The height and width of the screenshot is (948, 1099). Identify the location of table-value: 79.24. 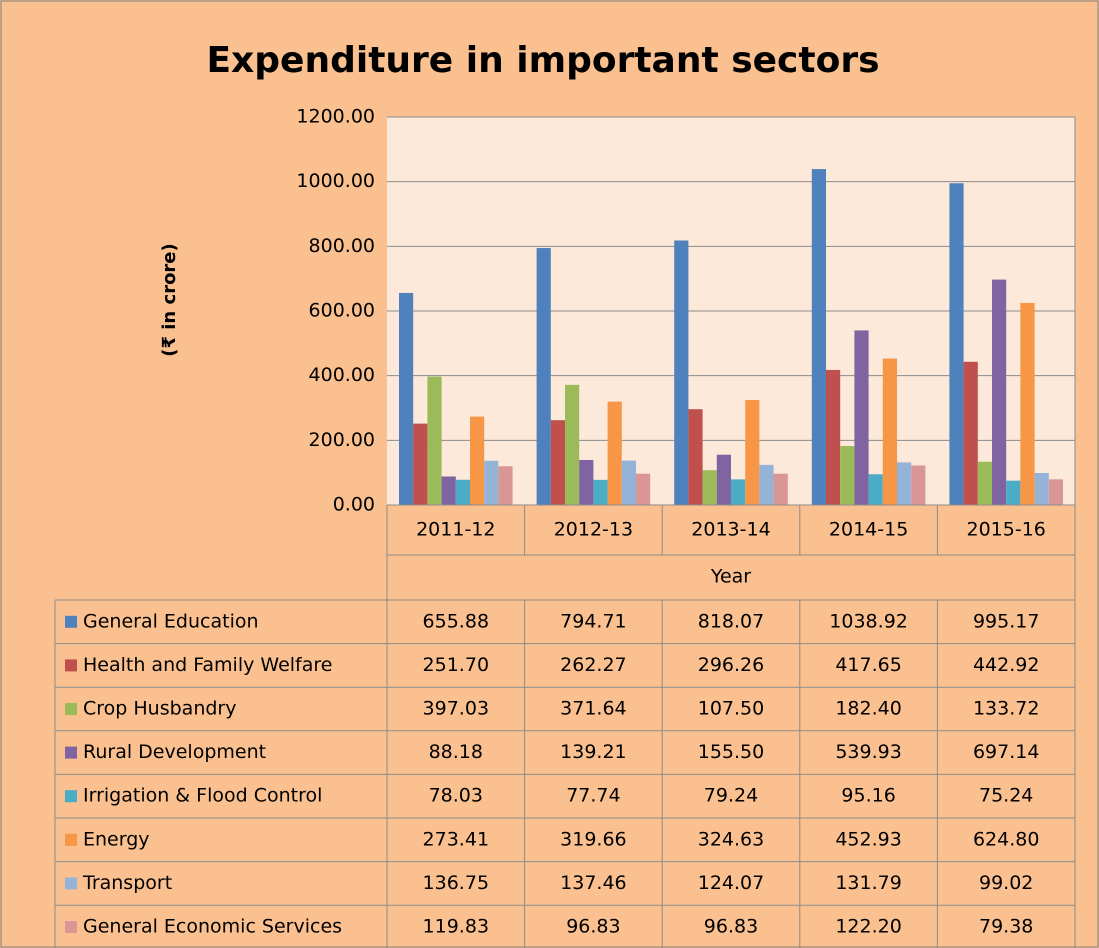
(731, 796).